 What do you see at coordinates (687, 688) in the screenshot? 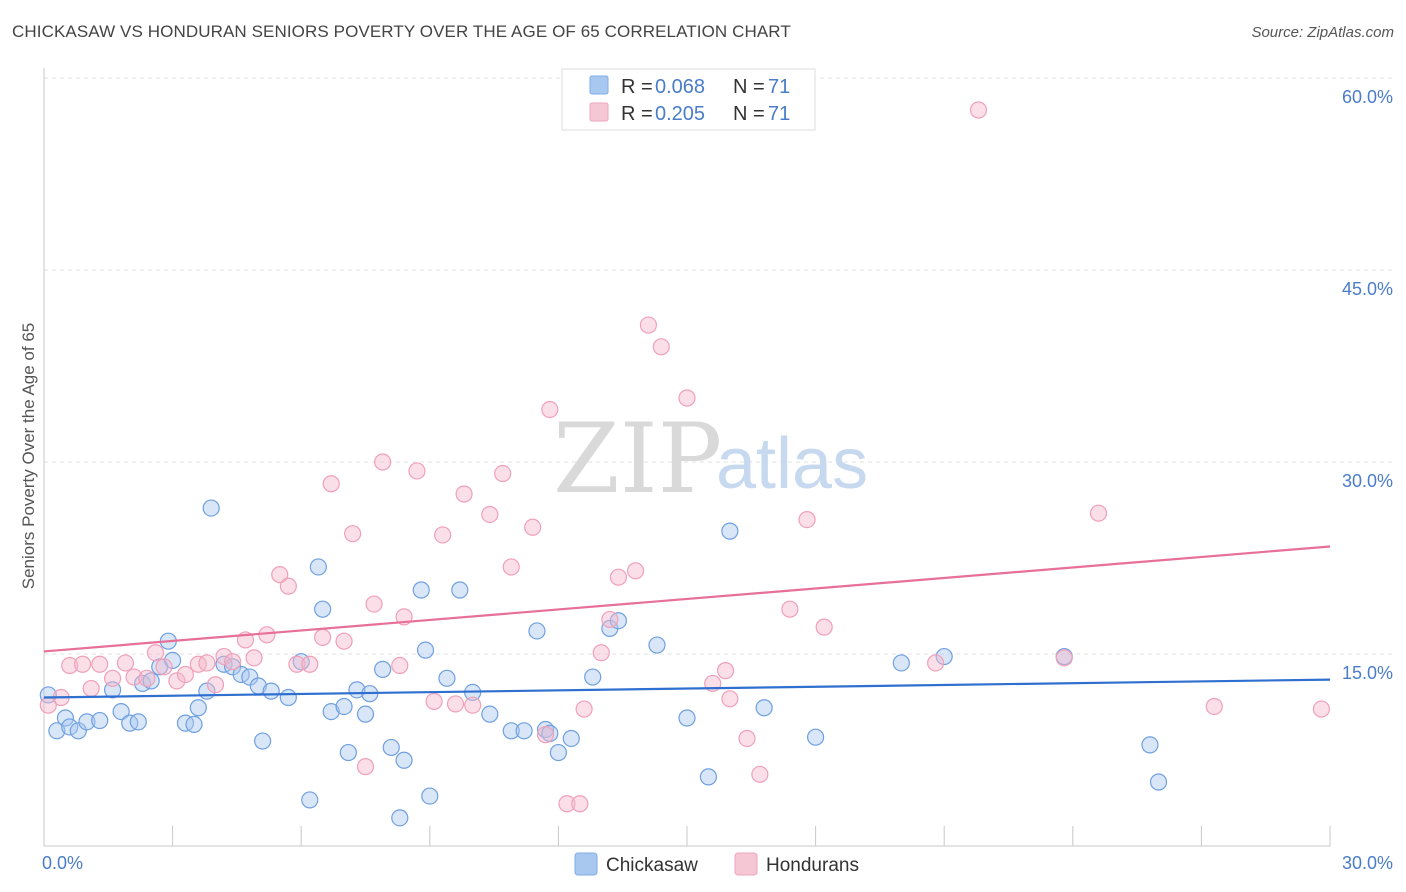
I see `trend-line-chickasaw` at bounding box center [687, 688].